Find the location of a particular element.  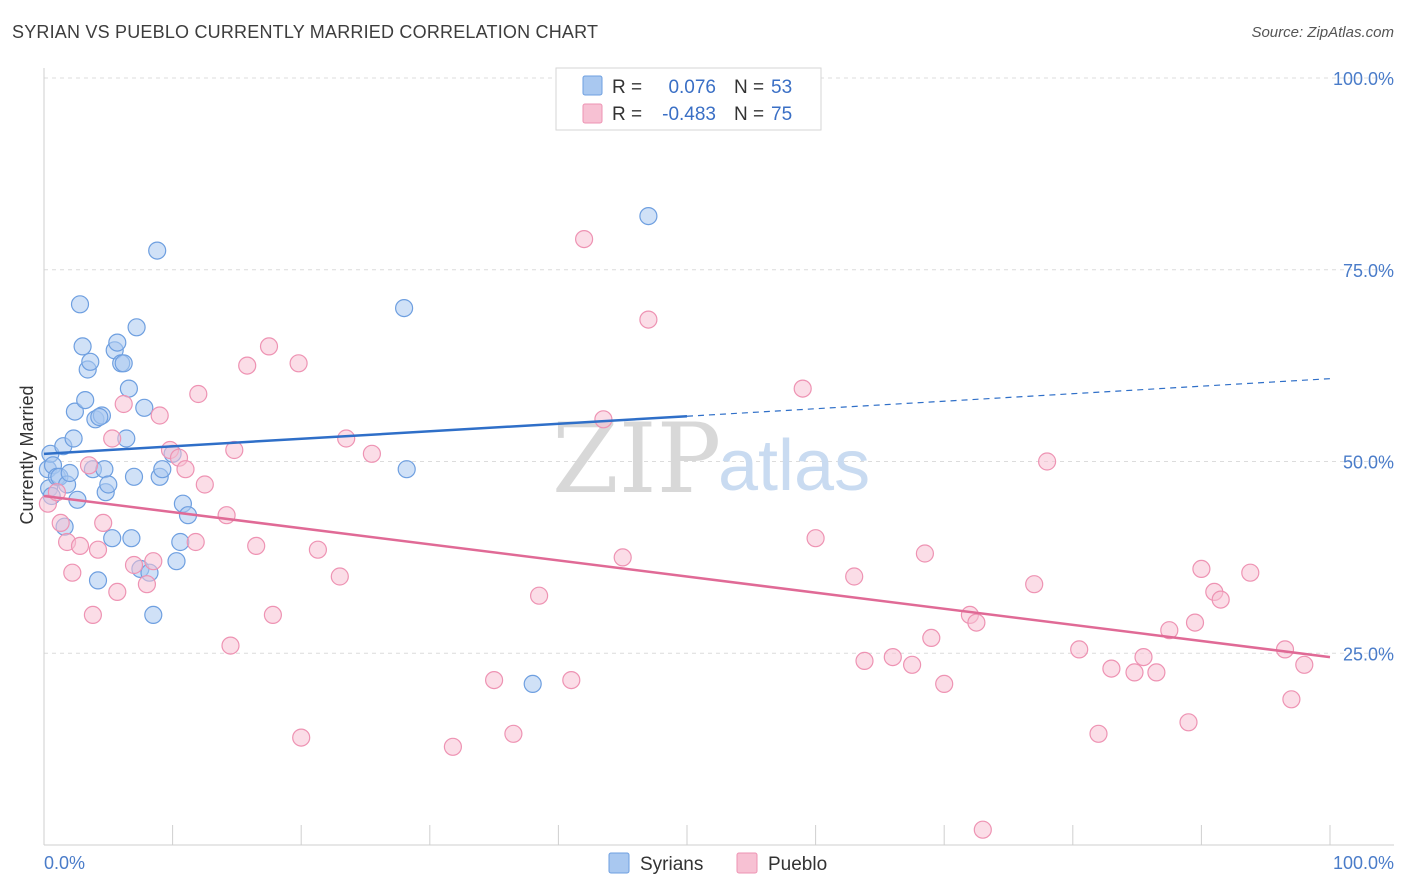

watermark-atlas: atlas is located at coordinates (794, 466).